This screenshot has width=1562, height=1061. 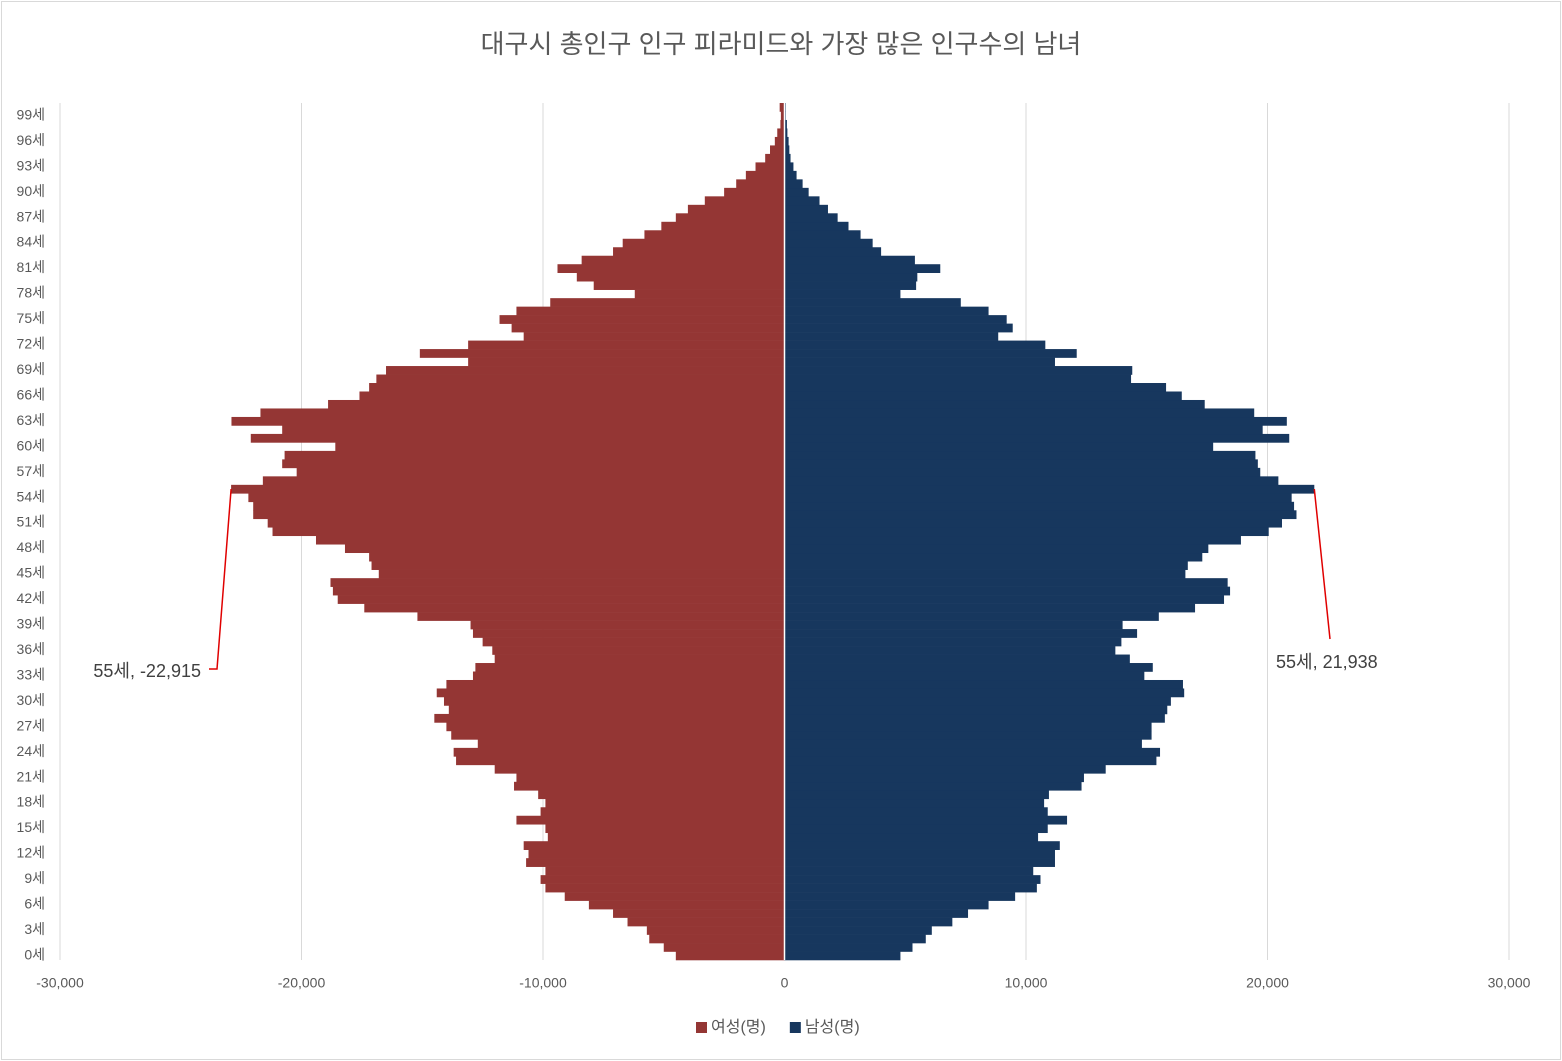 What do you see at coordinates (31, 624) in the screenshot?
I see `y-tick-label: 39세` at bounding box center [31, 624].